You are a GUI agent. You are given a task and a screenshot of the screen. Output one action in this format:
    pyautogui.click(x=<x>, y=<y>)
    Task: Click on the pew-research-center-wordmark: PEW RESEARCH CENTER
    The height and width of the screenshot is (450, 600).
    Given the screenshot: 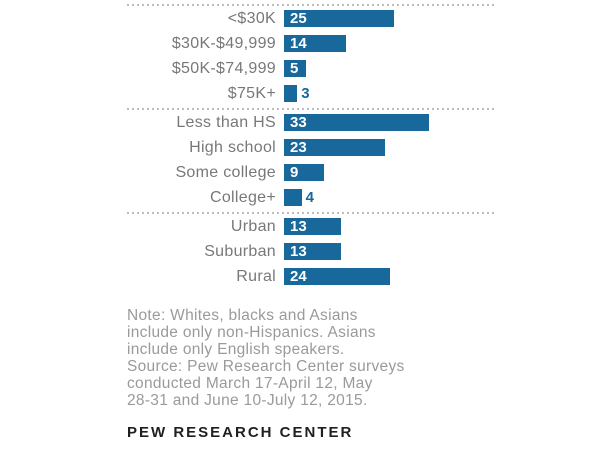 What is the action you would take?
    pyautogui.click(x=240, y=432)
    